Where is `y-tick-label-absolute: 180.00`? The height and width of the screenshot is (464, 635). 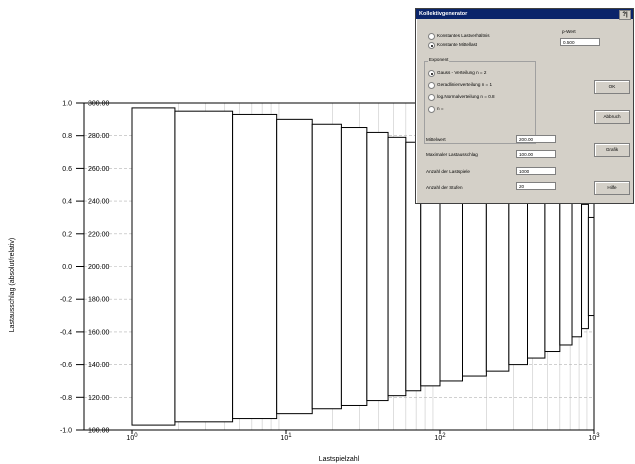
y-tick-label-absolute: 180.00 is located at coordinates (99, 300).